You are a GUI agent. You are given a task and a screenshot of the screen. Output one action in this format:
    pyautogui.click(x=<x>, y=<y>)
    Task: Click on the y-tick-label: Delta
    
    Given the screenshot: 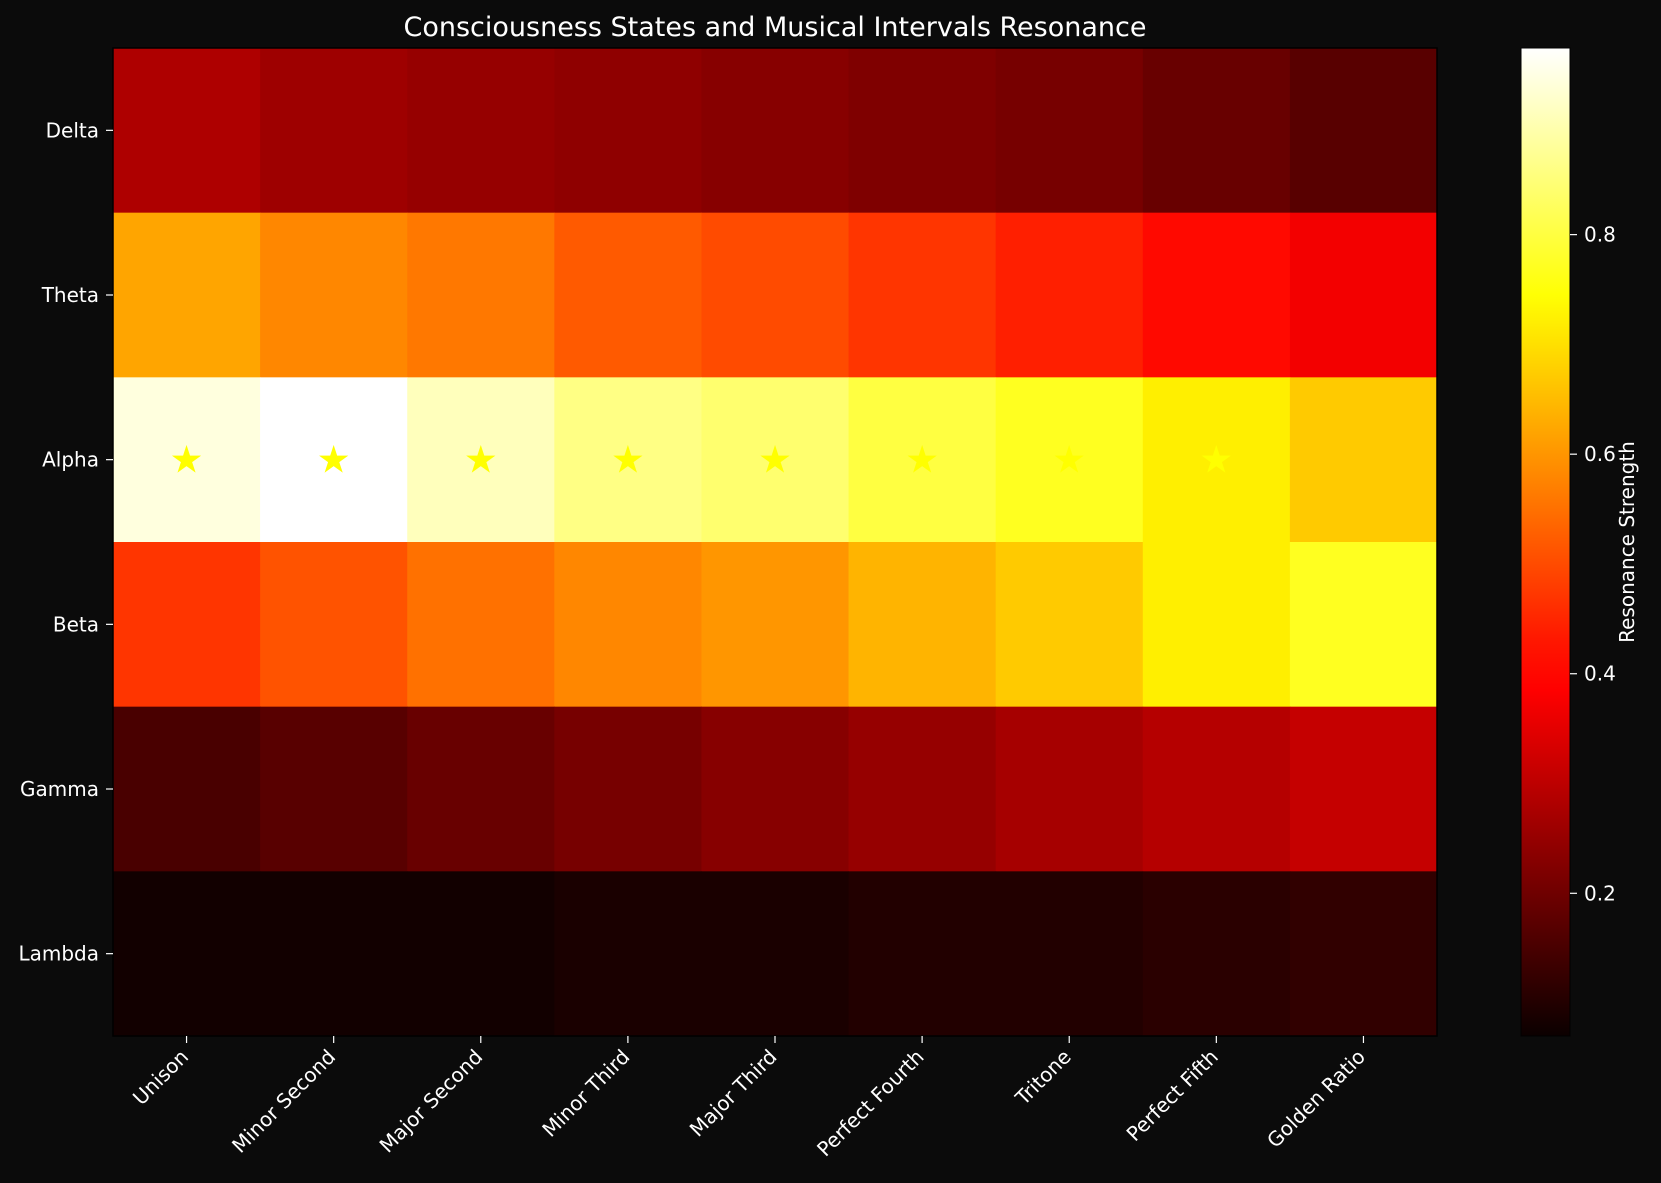 What is the action you would take?
    pyautogui.click(x=72, y=130)
    